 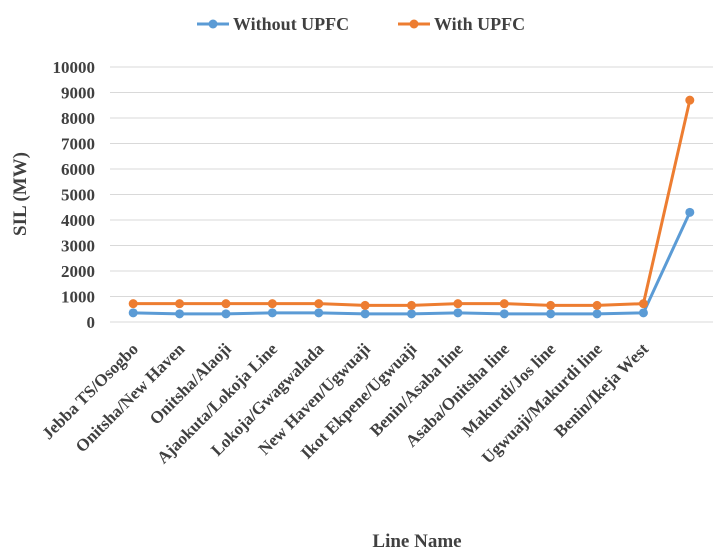 What do you see at coordinates (74, 67) in the screenshot?
I see `y-tick-label: 10000` at bounding box center [74, 67].